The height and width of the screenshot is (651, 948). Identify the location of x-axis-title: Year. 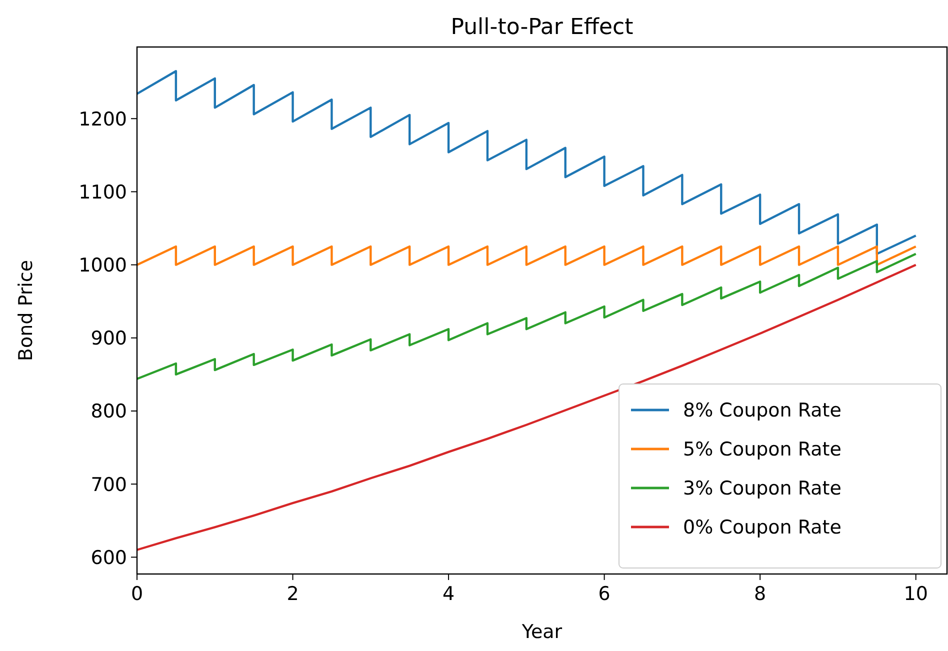
(541, 632).